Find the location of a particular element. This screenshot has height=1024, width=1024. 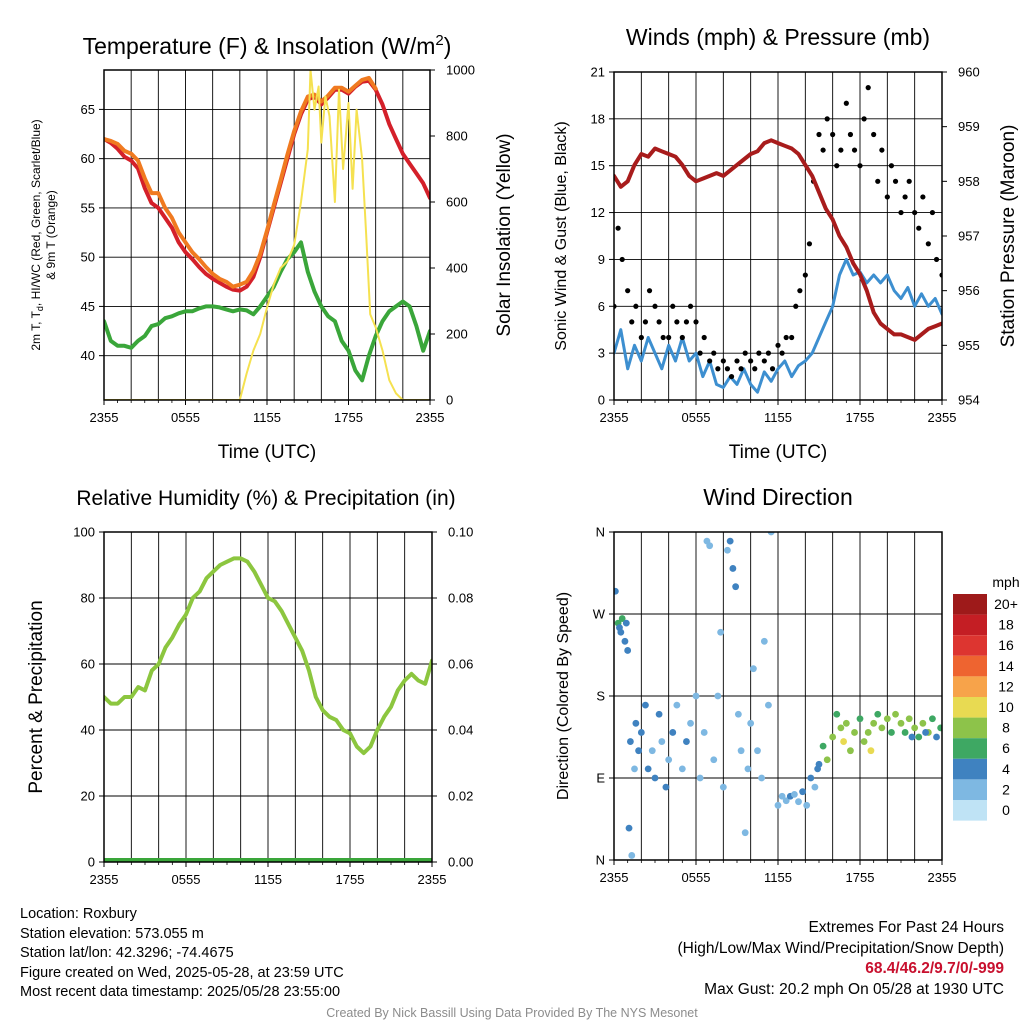

y-tick-label: 45 is located at coordinates (88, 306).